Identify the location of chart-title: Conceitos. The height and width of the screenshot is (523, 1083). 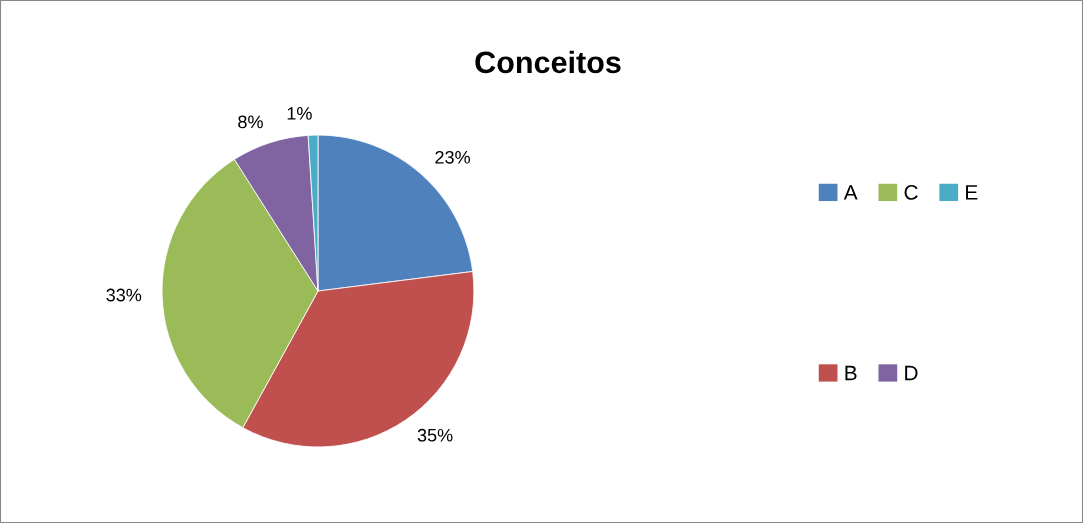
(548, 62).